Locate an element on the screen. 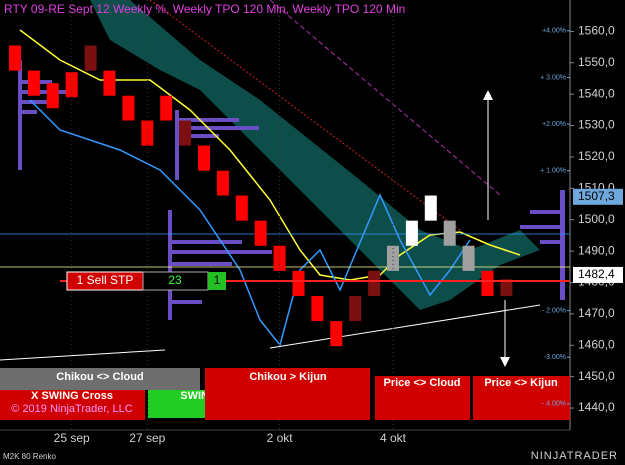 The image size is (625, 465). y-tick-label: 1470,0 is located at coordinates (596, 313).